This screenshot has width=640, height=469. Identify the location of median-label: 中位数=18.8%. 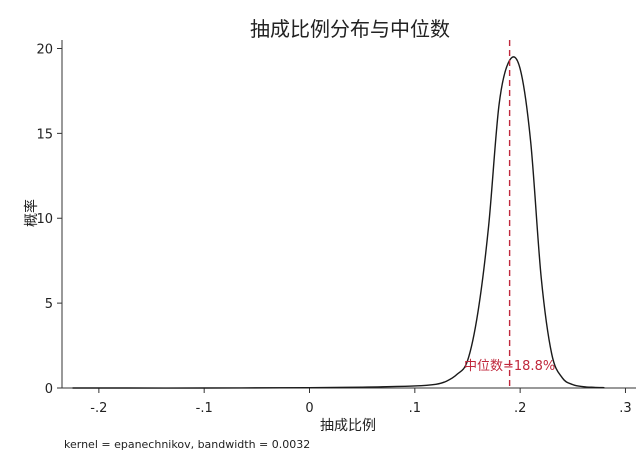
(509, 366).